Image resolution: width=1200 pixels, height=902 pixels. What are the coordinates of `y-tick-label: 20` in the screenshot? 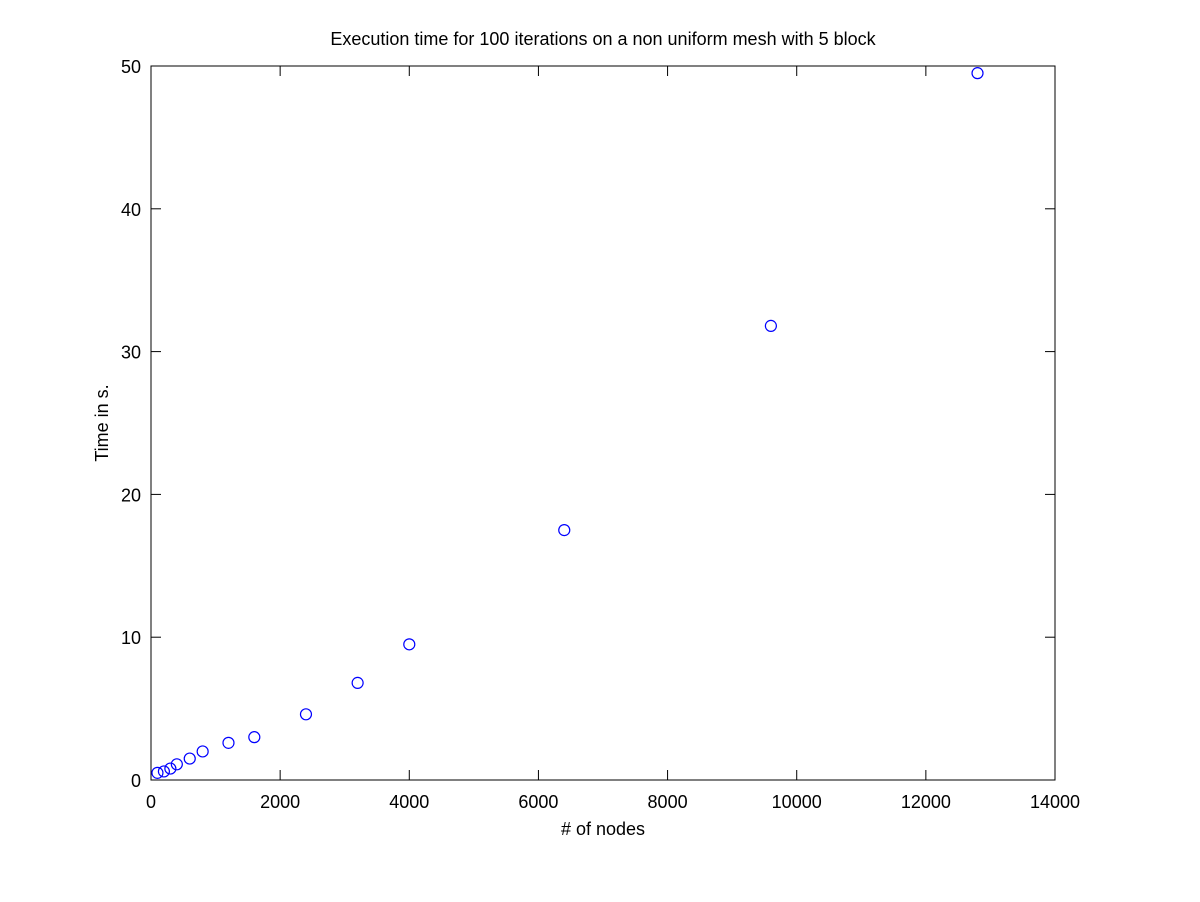 It's located at (131, 495).